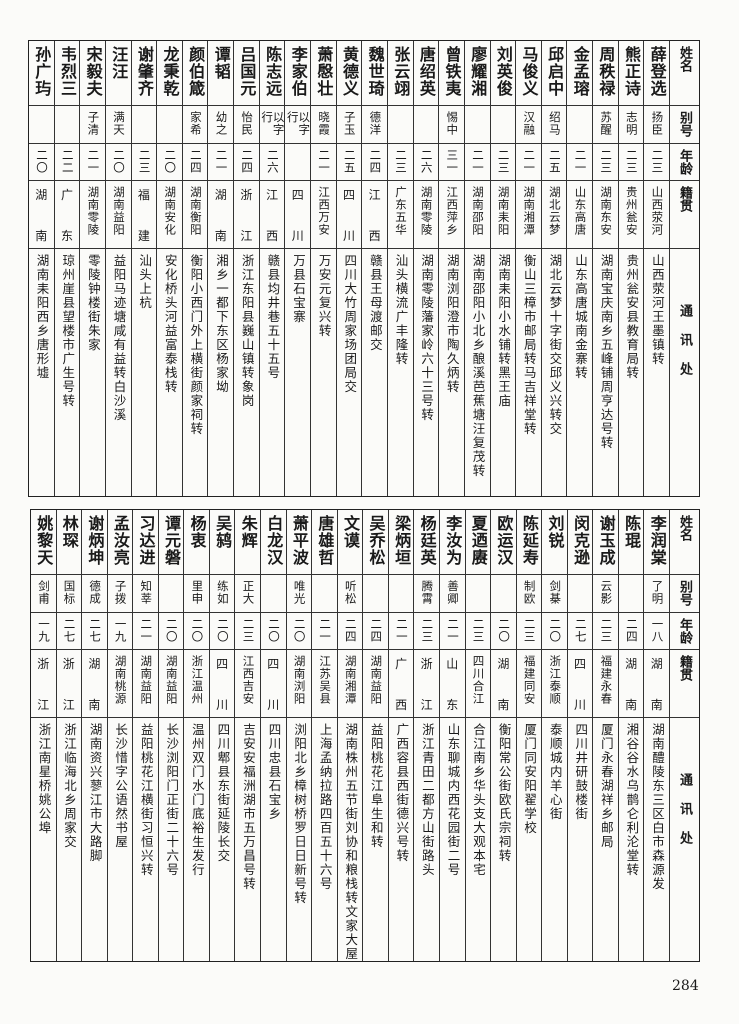 This screenshot has height=1024, width=739. What do you see at coordinates (221, 125) in the screenshot?
I see `alias-cell: 幼之` at bounding box center [221, 125].